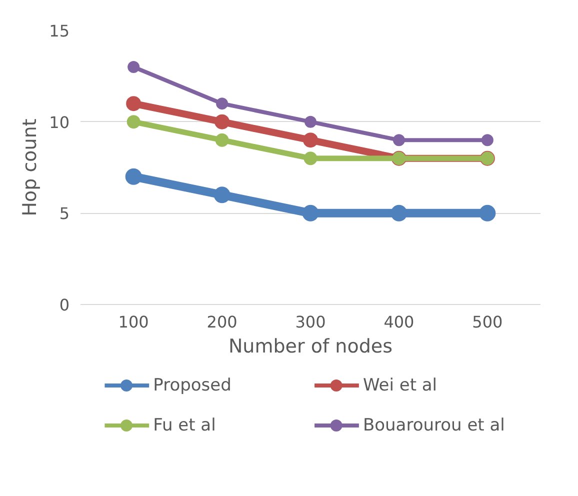  What do you see at coordinates (310, 322) in the screenshot?
I see `x-tick-label: 300` at bounding box center [310, 322].